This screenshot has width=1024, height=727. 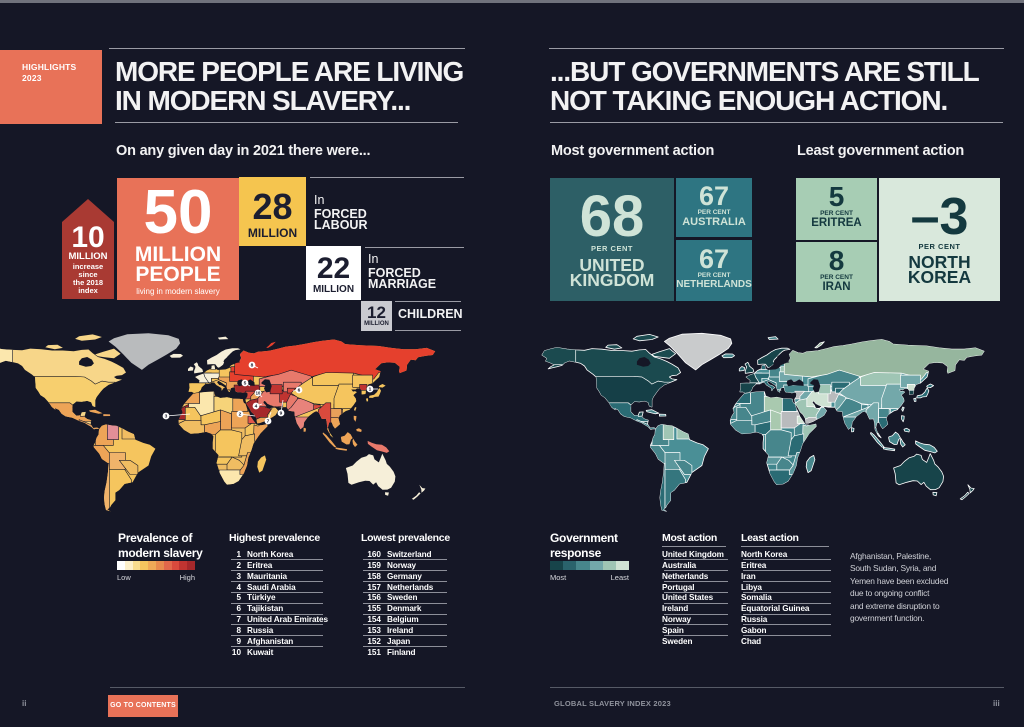 What do you see at coordinates (88, 282) in the screenshot?
I see `svg-text: the 2018` at bounding box center [88, 282].